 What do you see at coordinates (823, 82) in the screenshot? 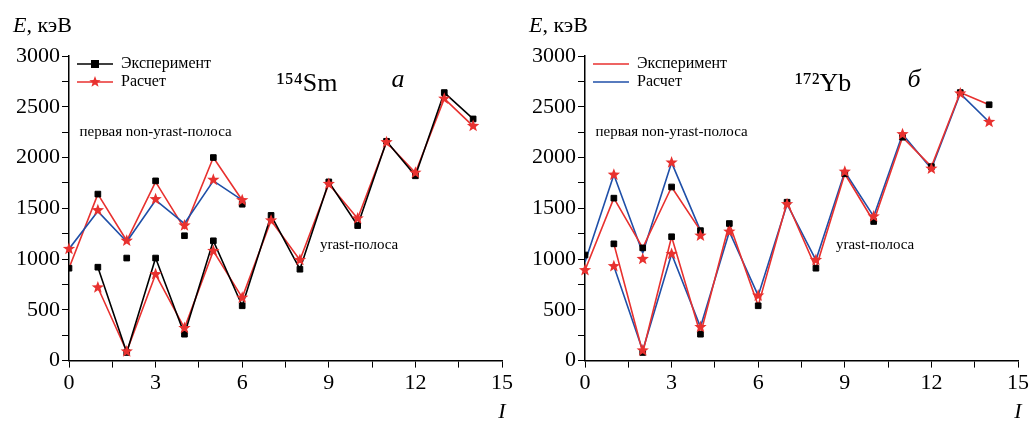
I see `text: ¹⁷²Yb` at bounding box center [823, 82].